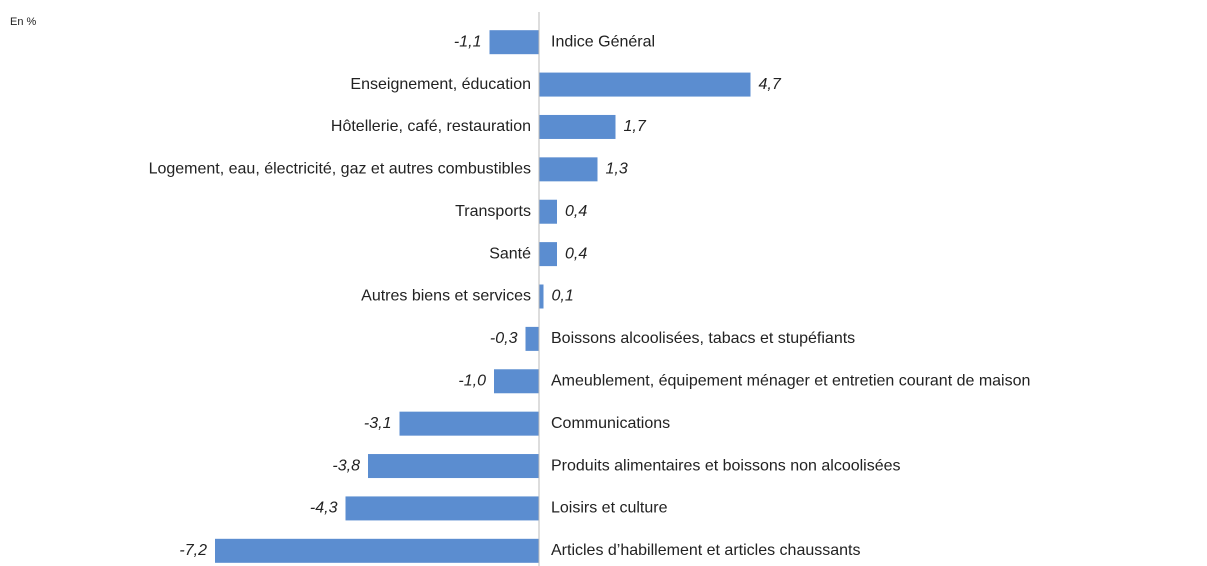 The width and height of the screenshot is (1207, 566). What do you see at coordinates (472, 380) in the screenshot?
I see `value-label: -1,0` at bounding box center [472, 380].